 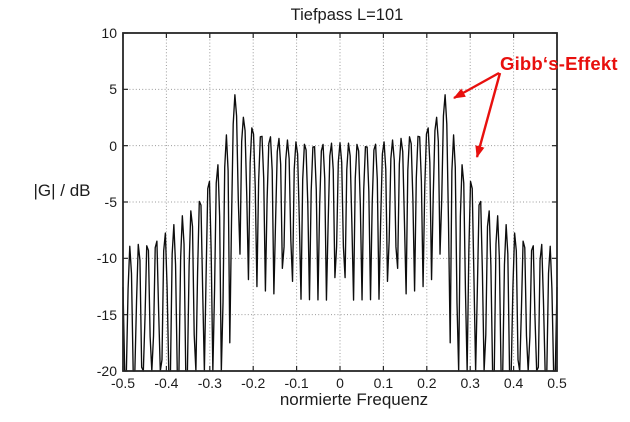 What do you see at coordinates (296, 383) in the screenshot?
I see `x-tick-label: -0.1` at bounding box center [296, 383].